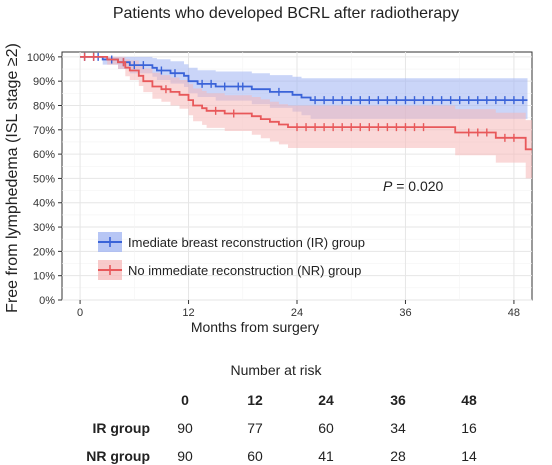 This screenshot has height=465, width=552. I want to click on risk-value: 16, so click(469, 428).